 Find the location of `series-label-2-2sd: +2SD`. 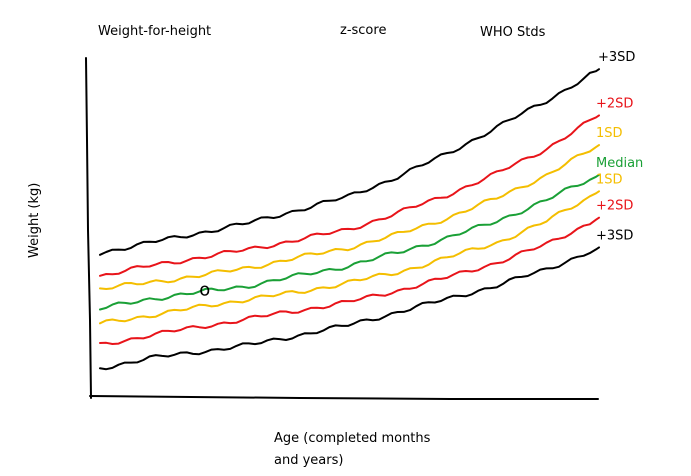

series-label-2-2sd: +2SD is located at coordinates (614, 103).